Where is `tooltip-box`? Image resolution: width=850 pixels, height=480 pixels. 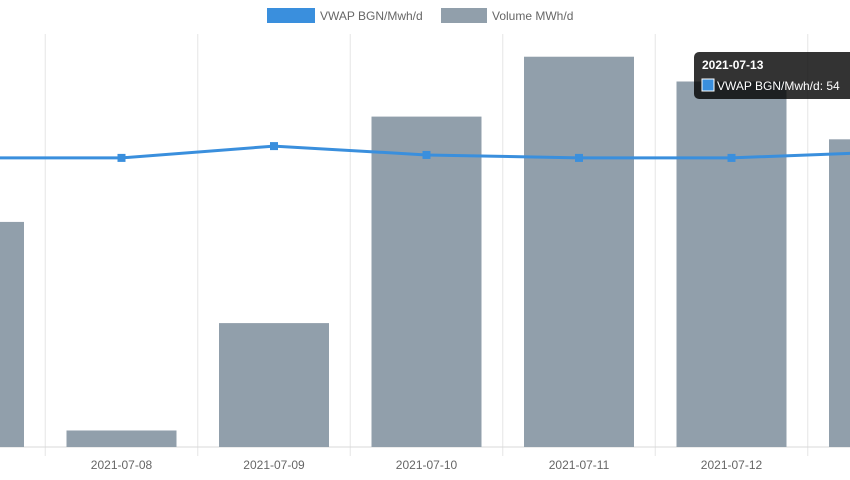
tooltip-box is located at coordinates (772, 75).